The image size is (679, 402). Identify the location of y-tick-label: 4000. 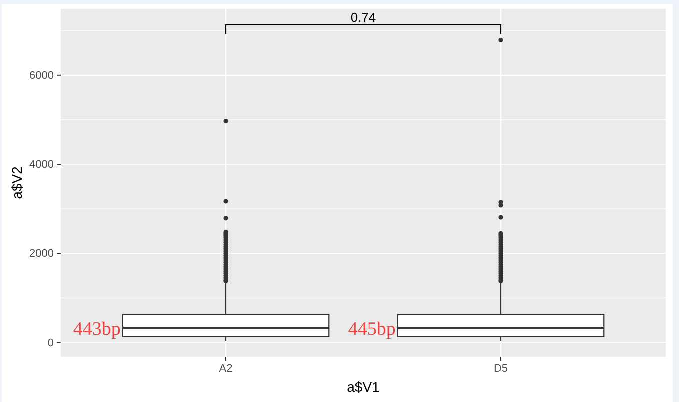
(42, 165).